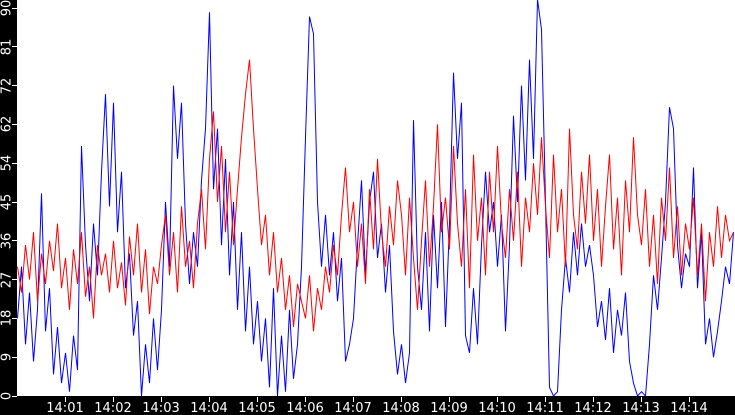  What do you see at coordinates (305, 408) in the screenshot?
I see `x-tick-label: 14:06` at bounding box center [305, 408].